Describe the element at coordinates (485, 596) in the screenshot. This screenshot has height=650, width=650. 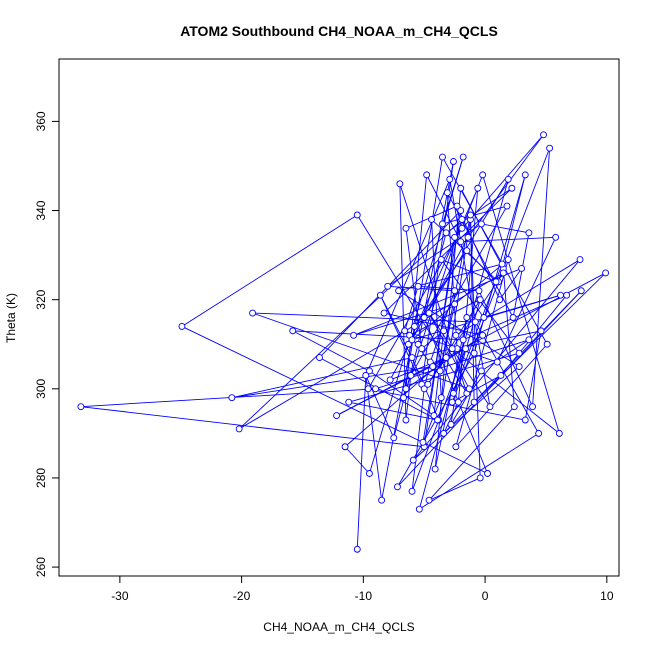
I see `x-tick-label: 0` at that location.